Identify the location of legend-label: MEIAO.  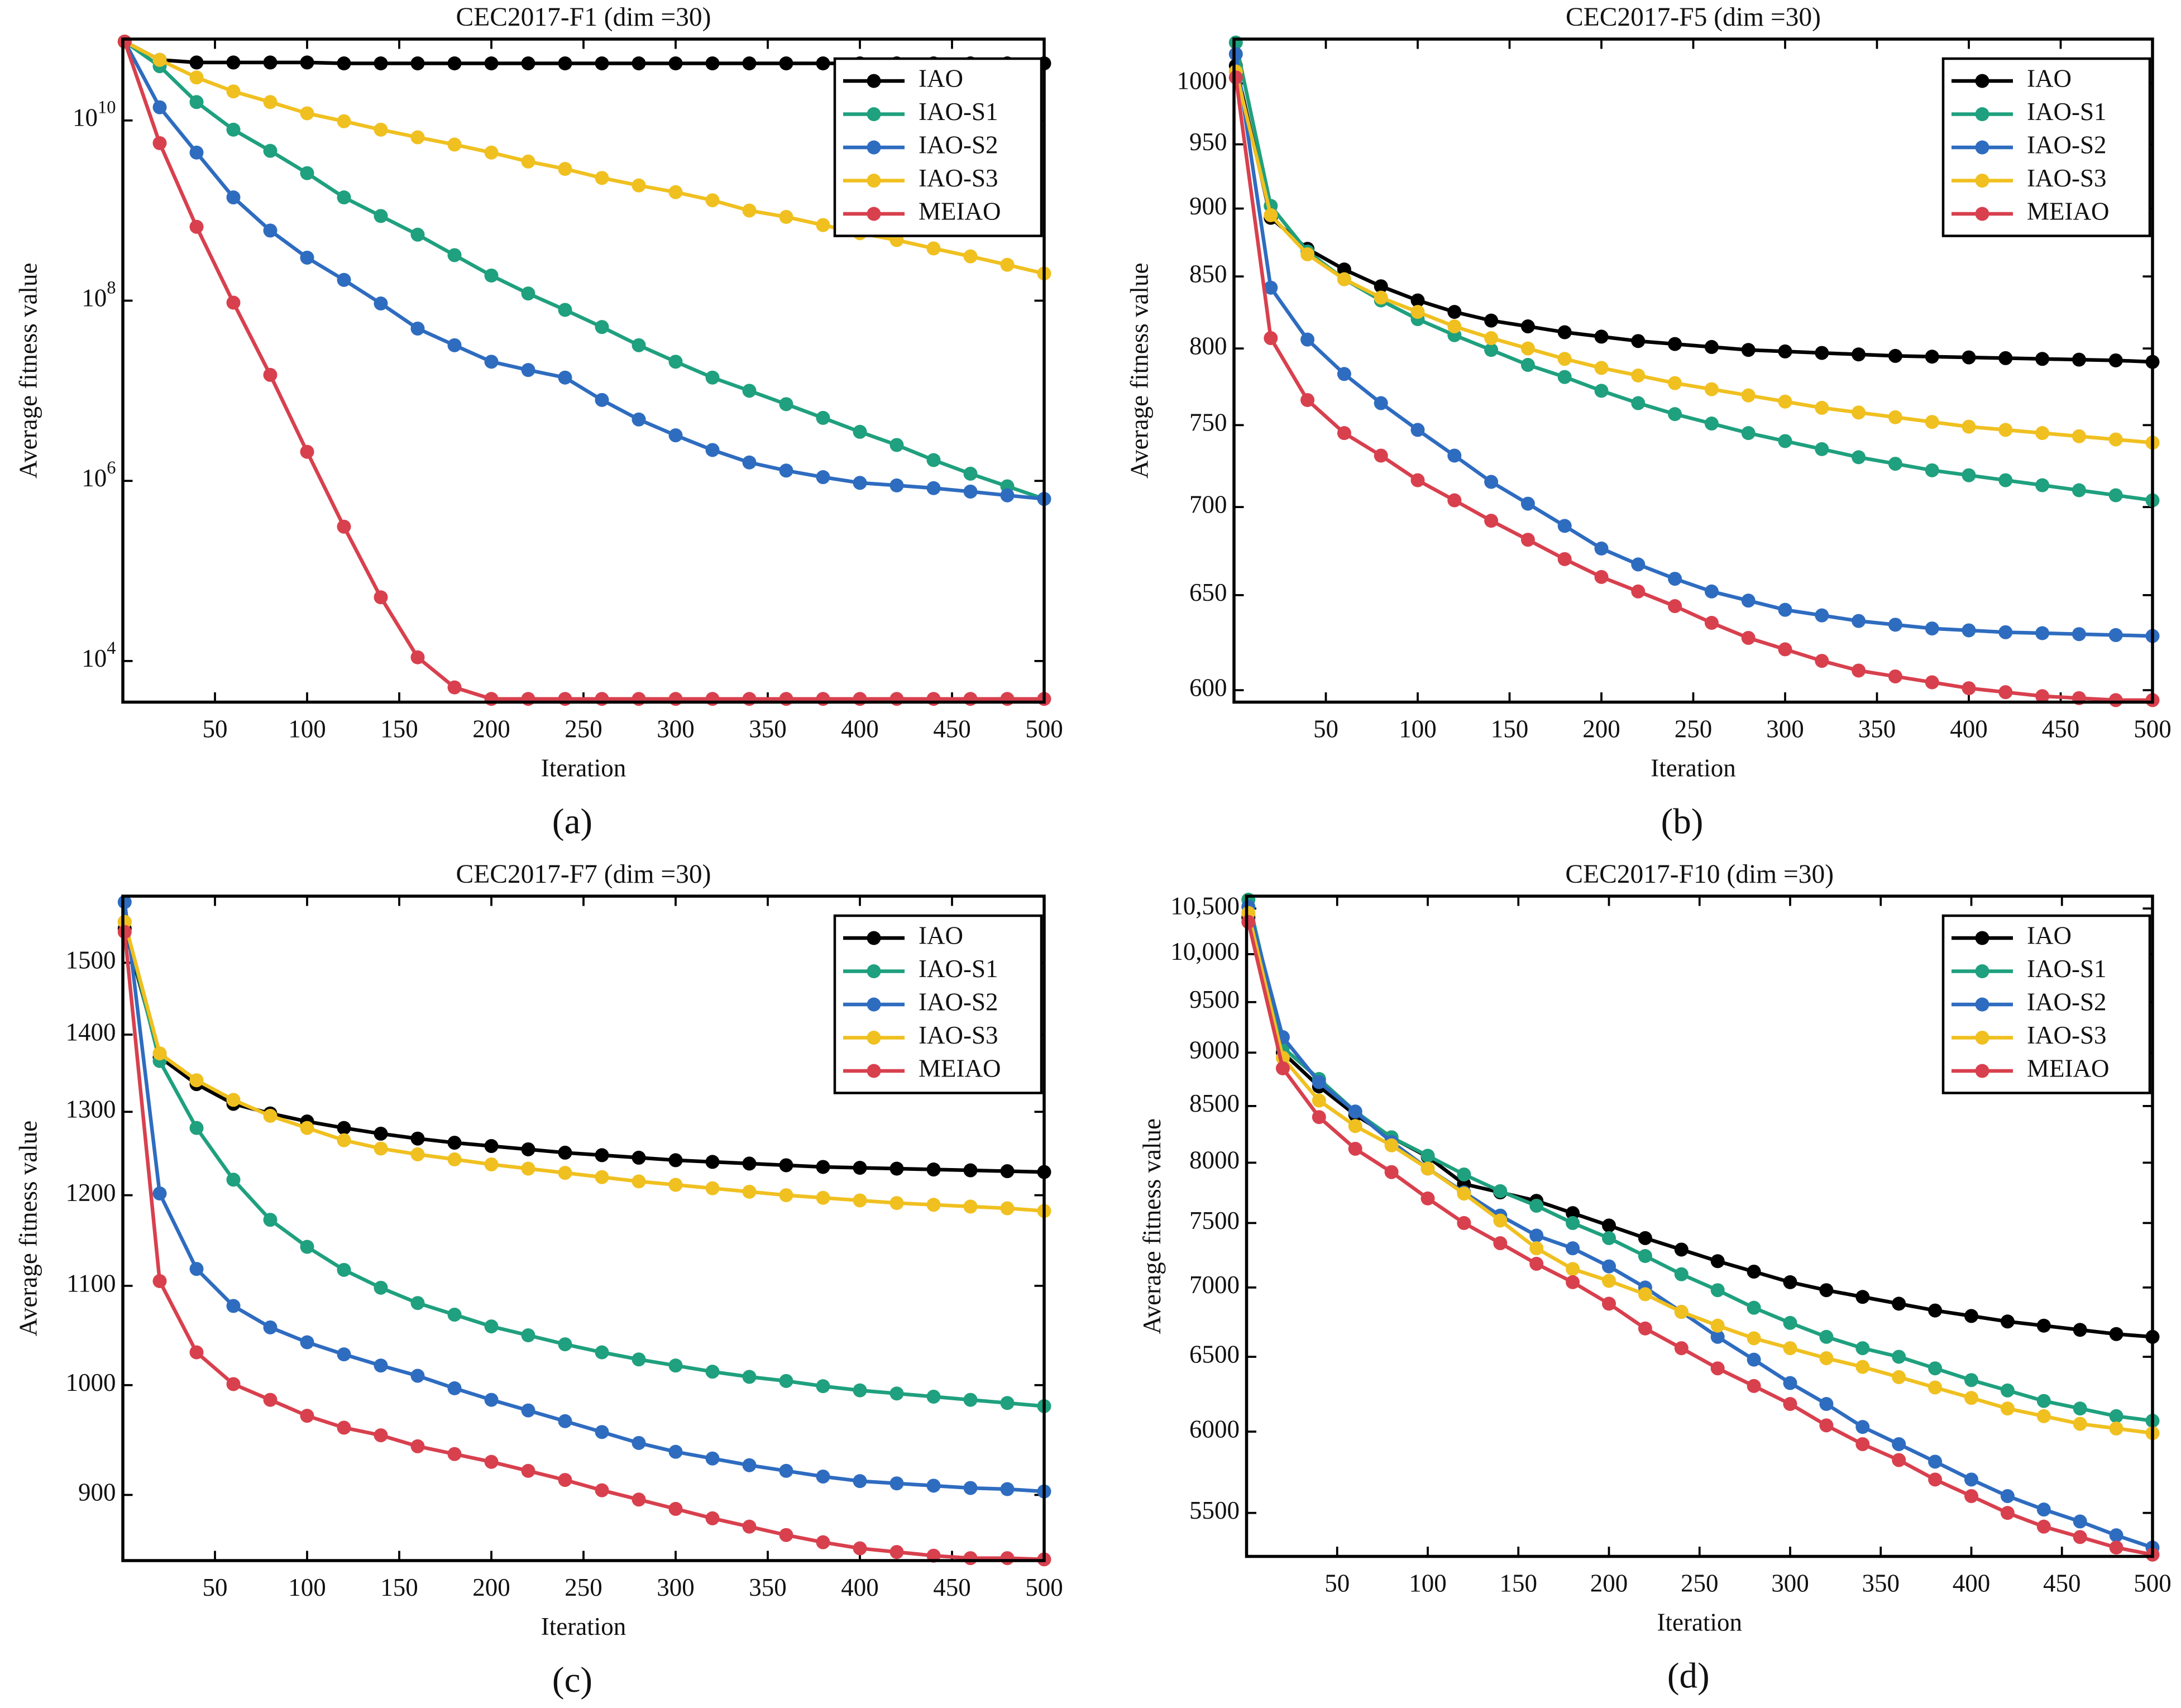
(960, 1068).